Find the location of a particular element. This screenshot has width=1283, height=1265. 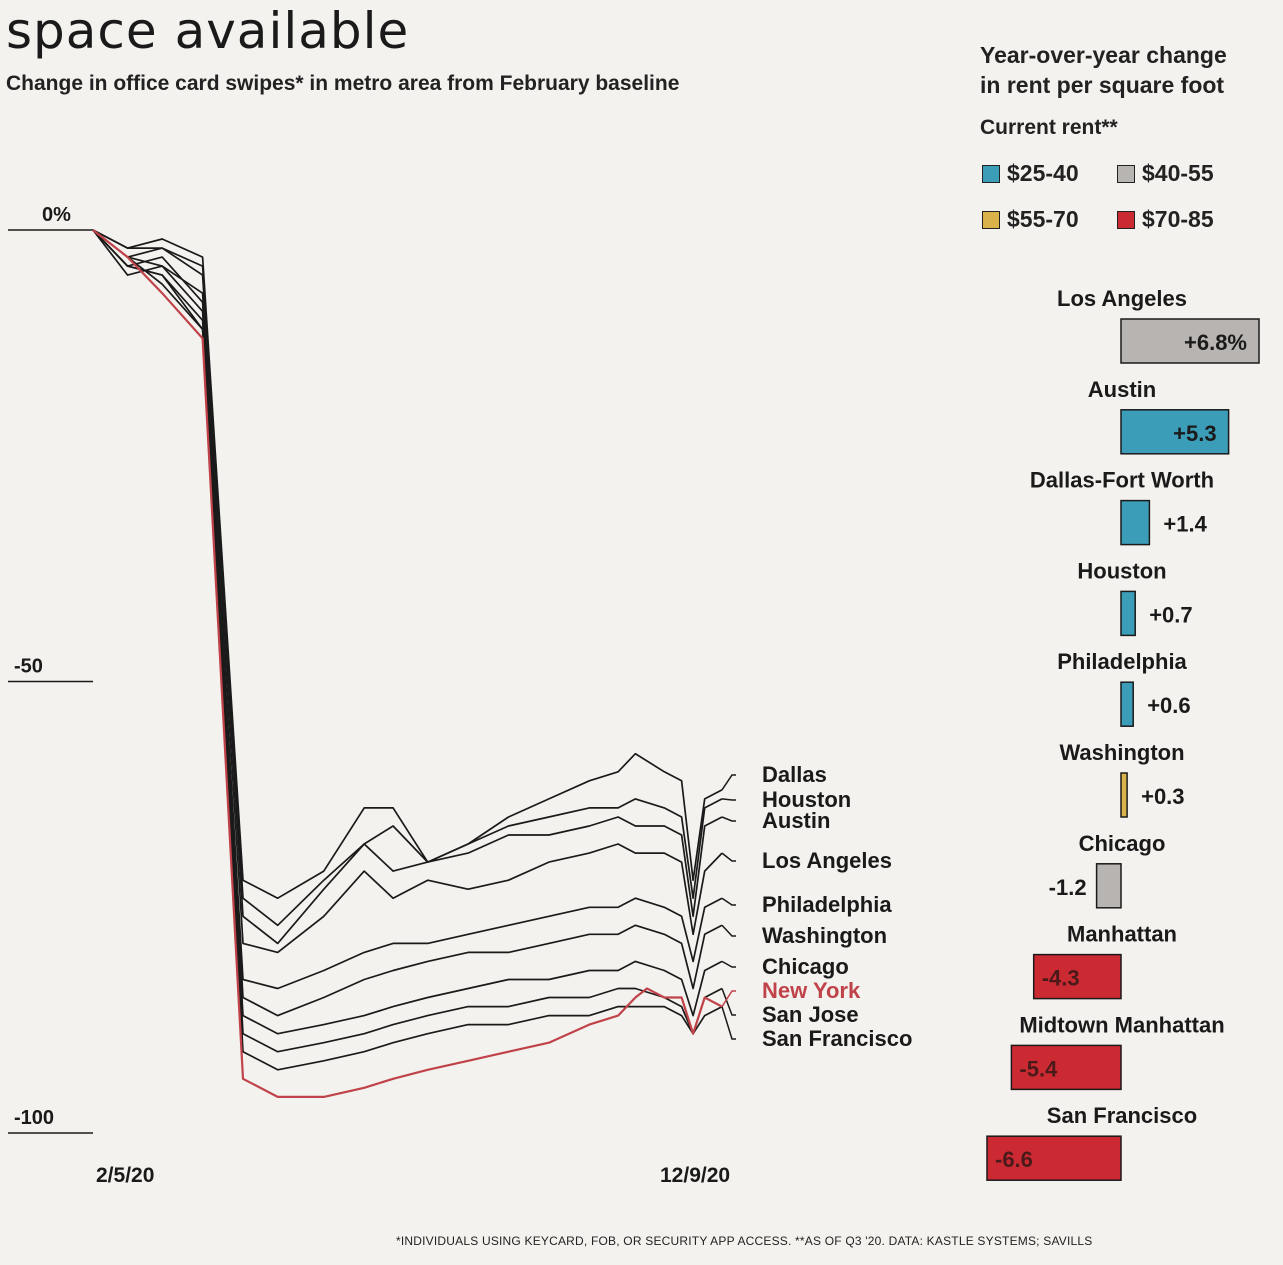

y-tick-label: 0% is located at coordinates (56, 215).